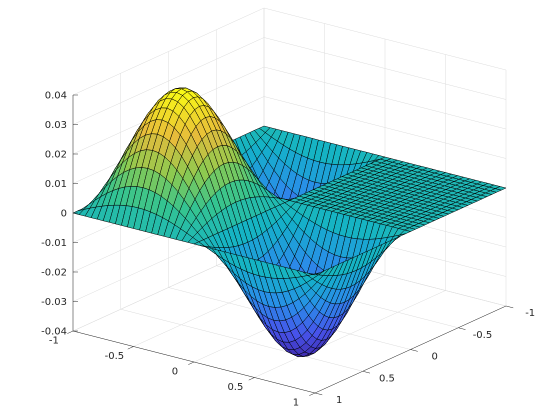 The height and width of the screenshot is (420, 560). Describe the element at coordinates (241, 340) in the screenshot. I see `floor-grid-line-y` at that location.